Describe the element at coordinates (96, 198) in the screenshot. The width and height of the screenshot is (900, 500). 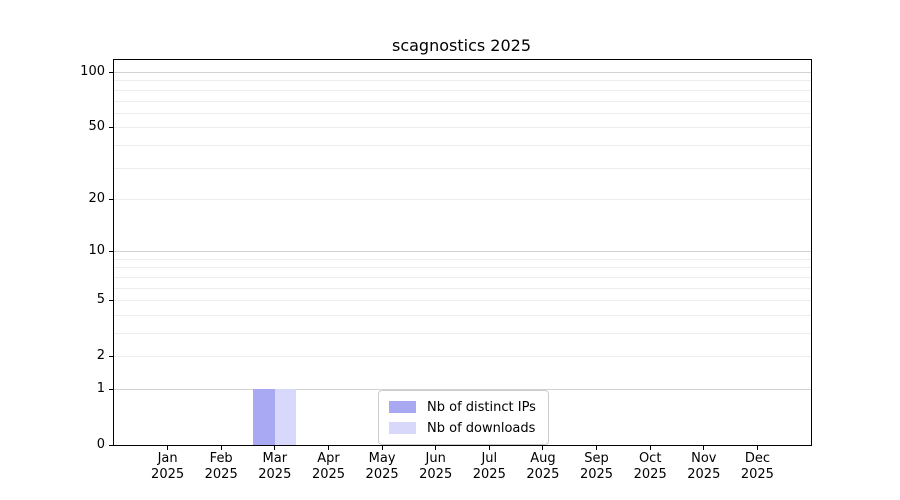
I see `y-tick-label: 20` at that location.